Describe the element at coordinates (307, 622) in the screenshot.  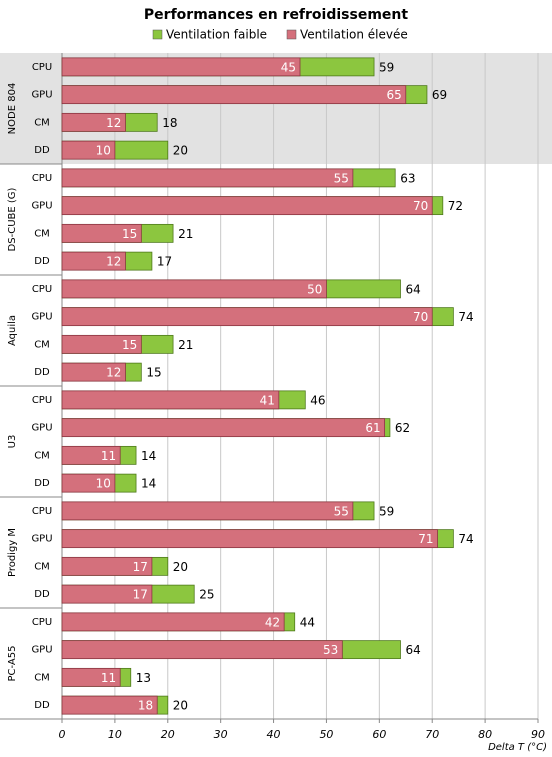
I see `value-label: 44` at that location.